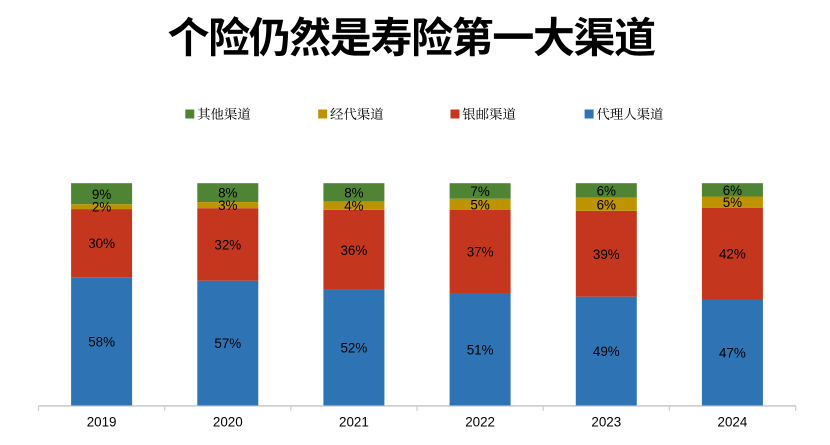 The width and height of the screenshot is (830, 445). I want to click on svg-text: 2022, so click(480, 422).